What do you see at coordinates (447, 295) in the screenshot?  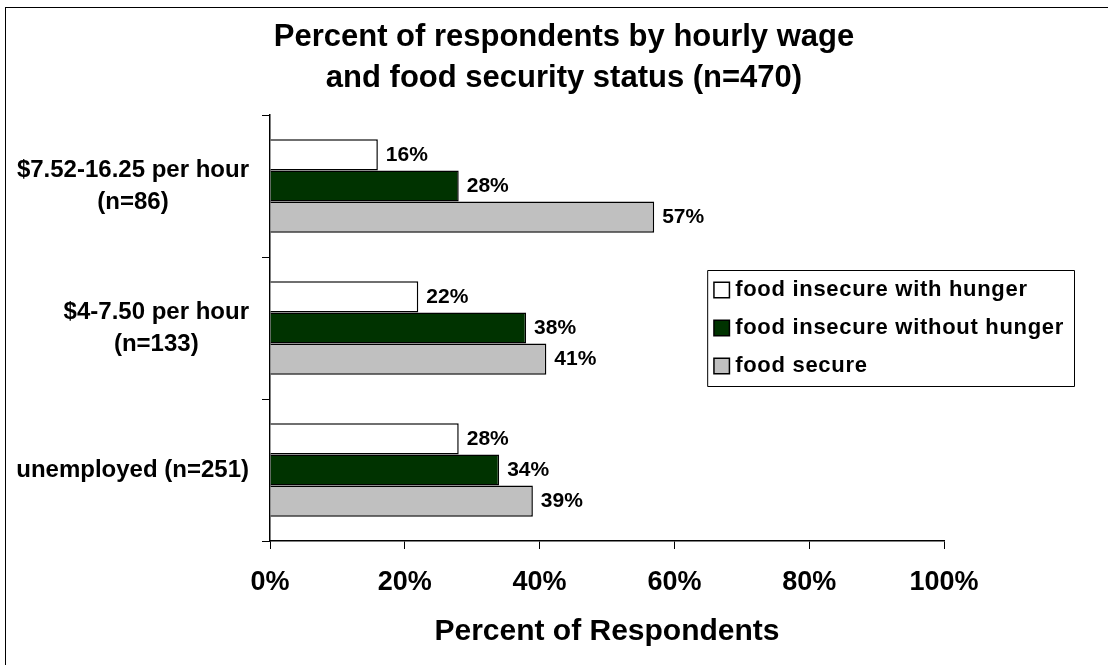 I see `data-label: 22%` at bounding box center [447, 295].